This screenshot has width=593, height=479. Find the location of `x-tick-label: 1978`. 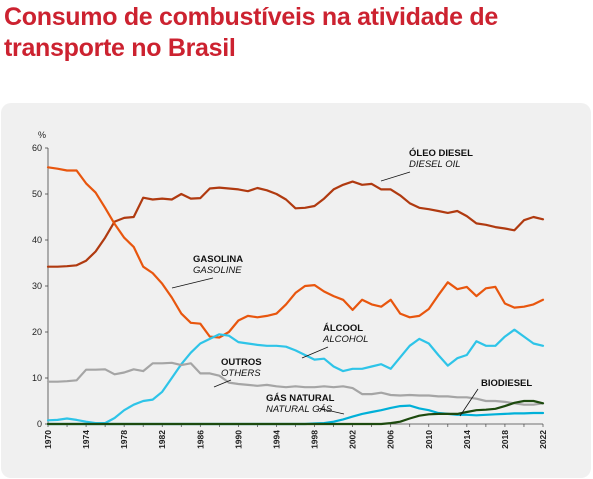

x-tick-label: 1978 is located at coordinates (124, 439).